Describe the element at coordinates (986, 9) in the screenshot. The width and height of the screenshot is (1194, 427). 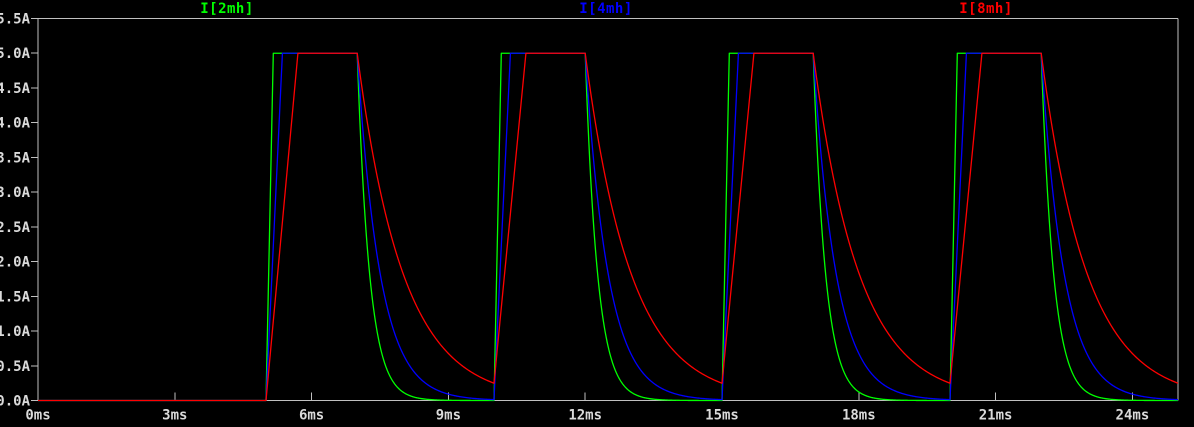
I see `legend-item-8mh: I[8mh]` at that location.